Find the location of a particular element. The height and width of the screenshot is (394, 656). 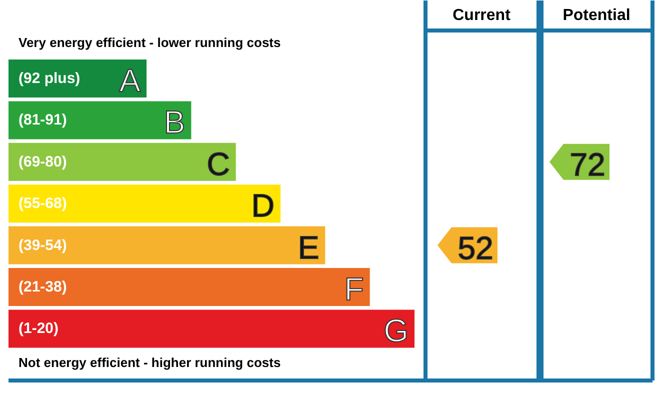

category-label: (39-54) E is located at coordinates (169, 247).